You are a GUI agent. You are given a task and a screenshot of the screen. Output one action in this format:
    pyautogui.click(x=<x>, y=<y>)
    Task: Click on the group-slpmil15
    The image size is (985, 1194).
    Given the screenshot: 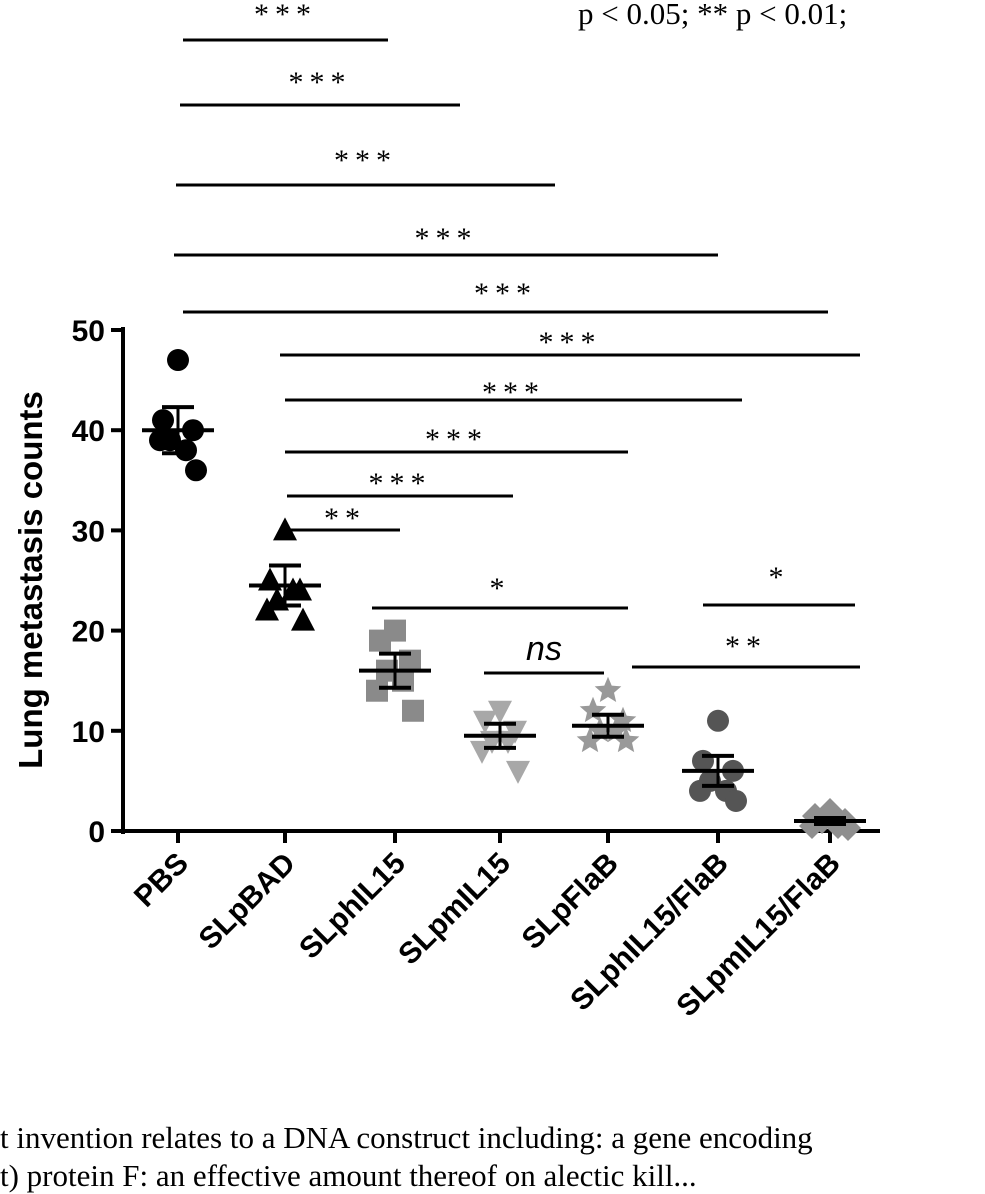 What is the action you would take?
    pyautogui.click(x=500, y=742)
    